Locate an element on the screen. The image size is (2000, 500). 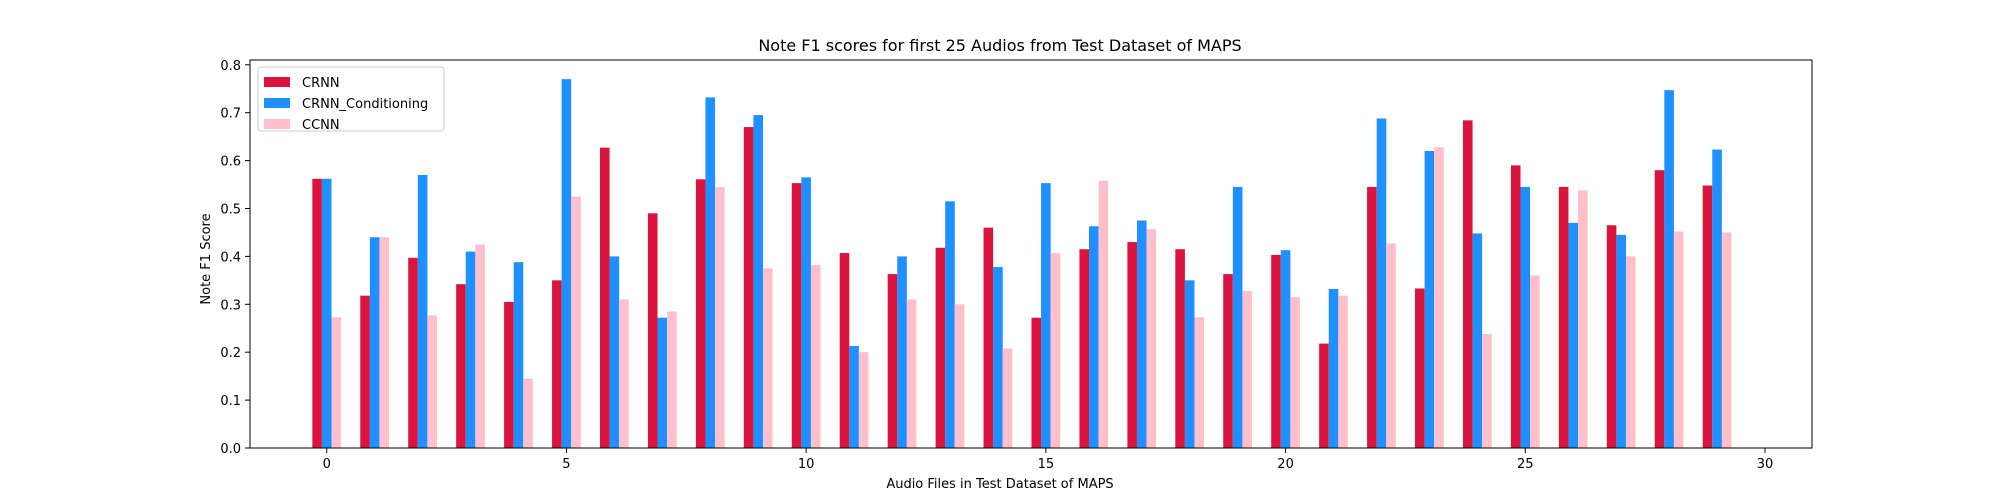
y-tick-label: 0.1 is located at coordinates (230, 401).